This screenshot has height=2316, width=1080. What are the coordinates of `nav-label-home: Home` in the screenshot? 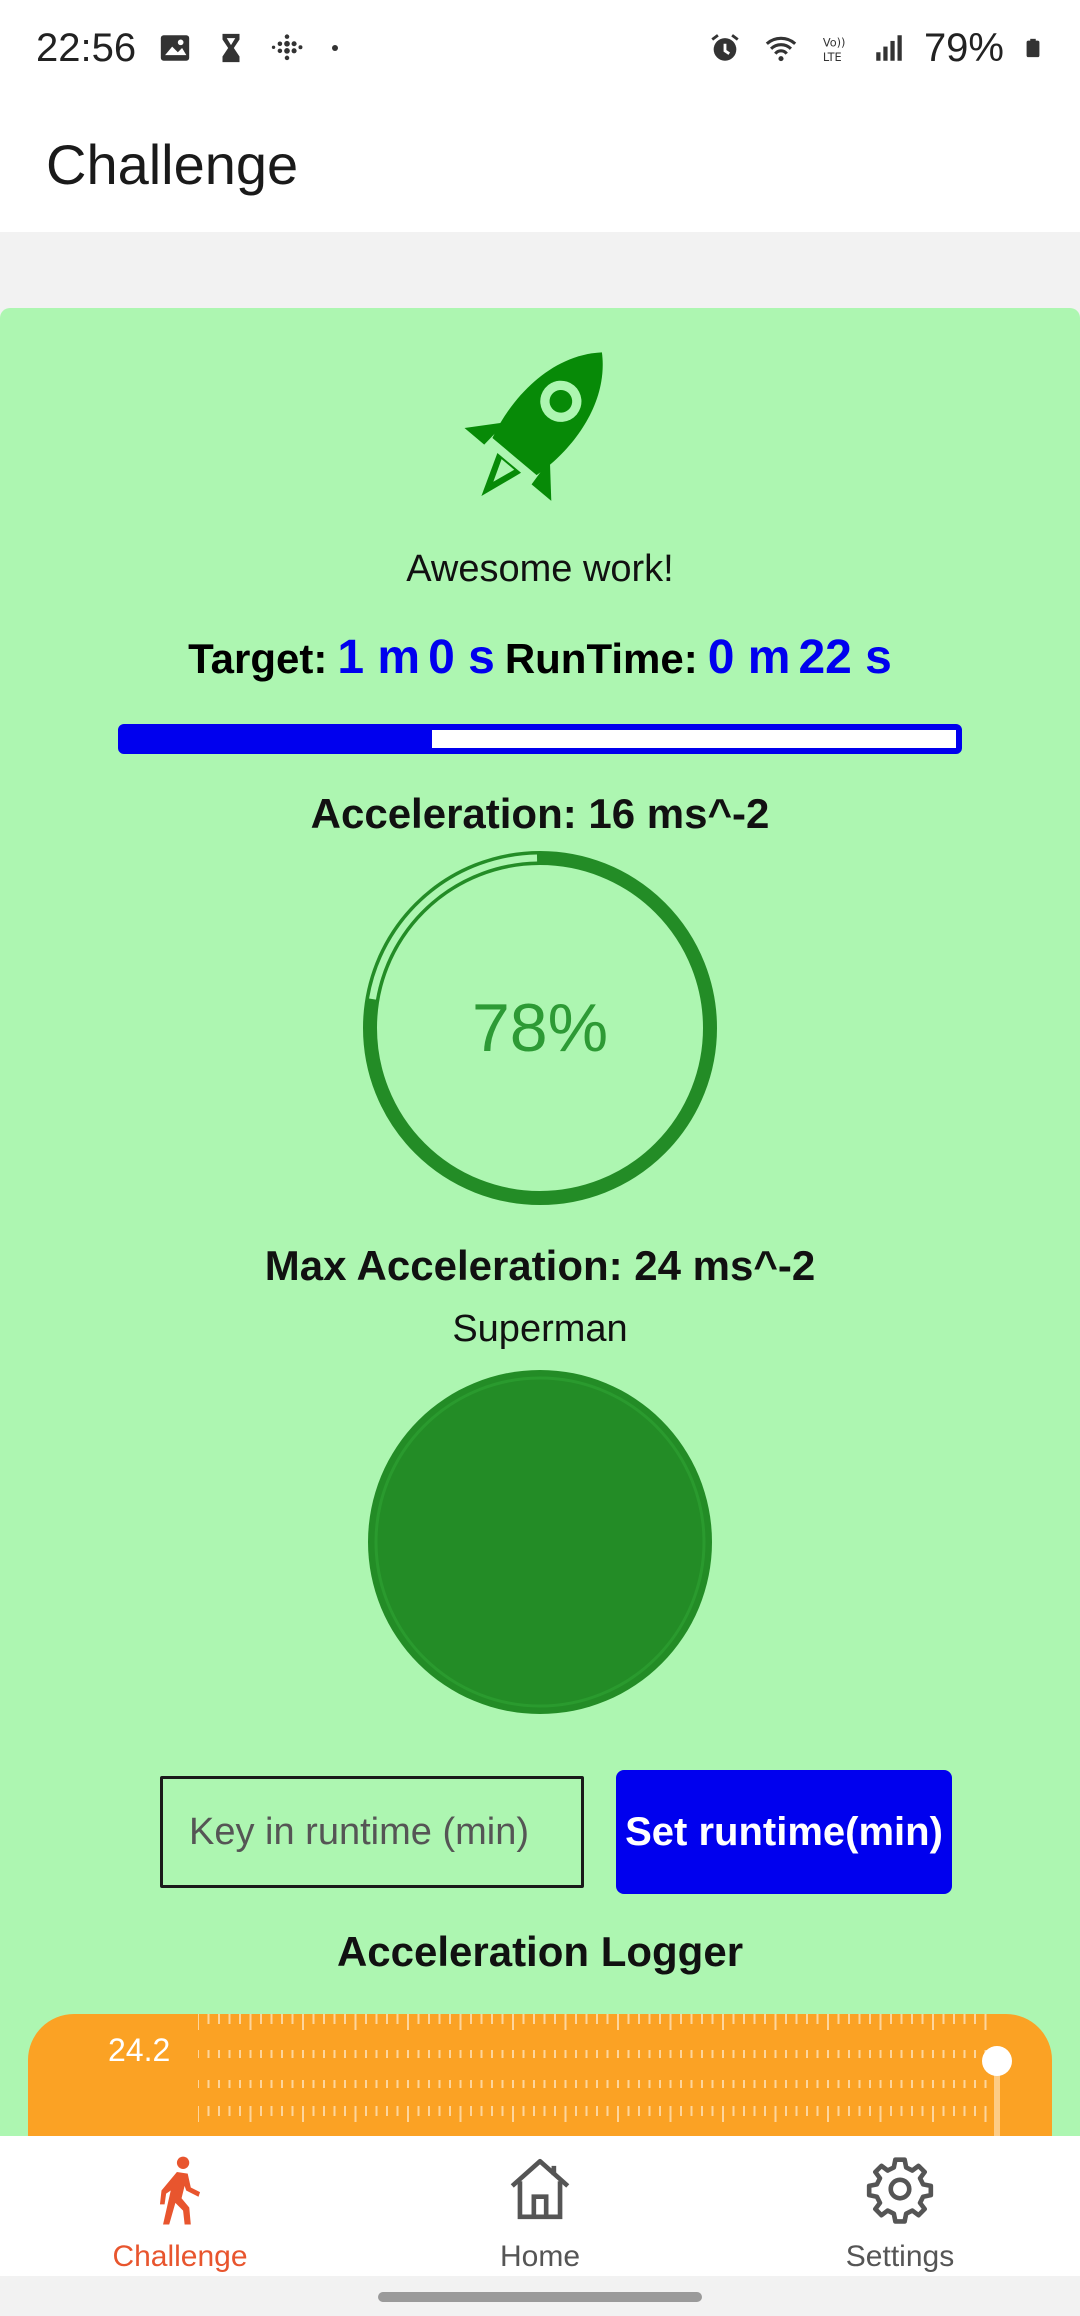 It's located at (540, 2256).